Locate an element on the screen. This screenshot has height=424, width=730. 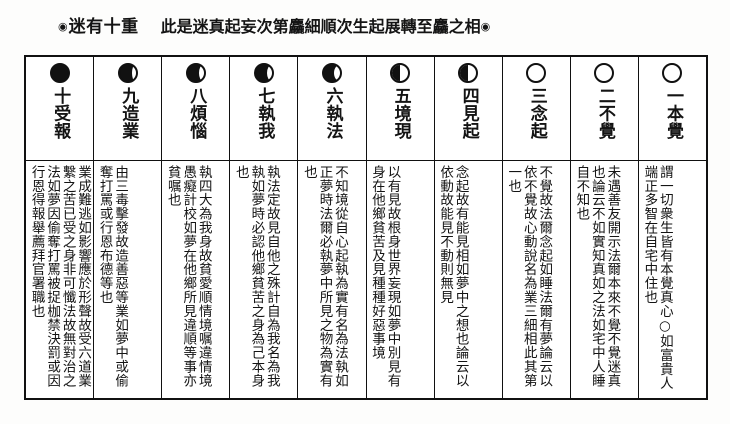
column-title-3: 三念起 is located at coordinates (536, 113).